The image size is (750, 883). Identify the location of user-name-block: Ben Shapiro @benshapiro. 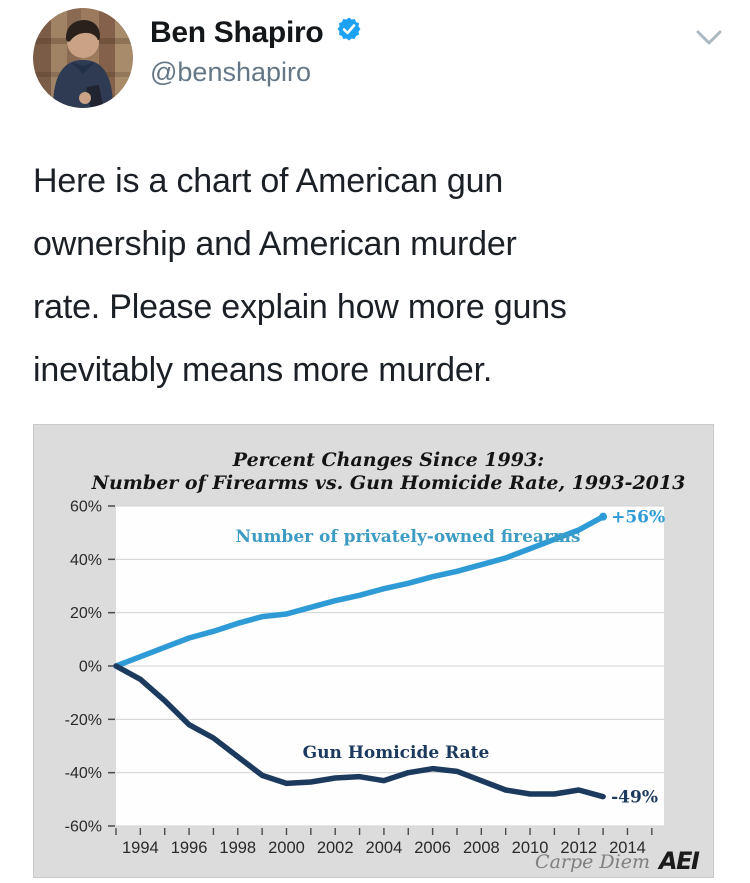
(256, 52).